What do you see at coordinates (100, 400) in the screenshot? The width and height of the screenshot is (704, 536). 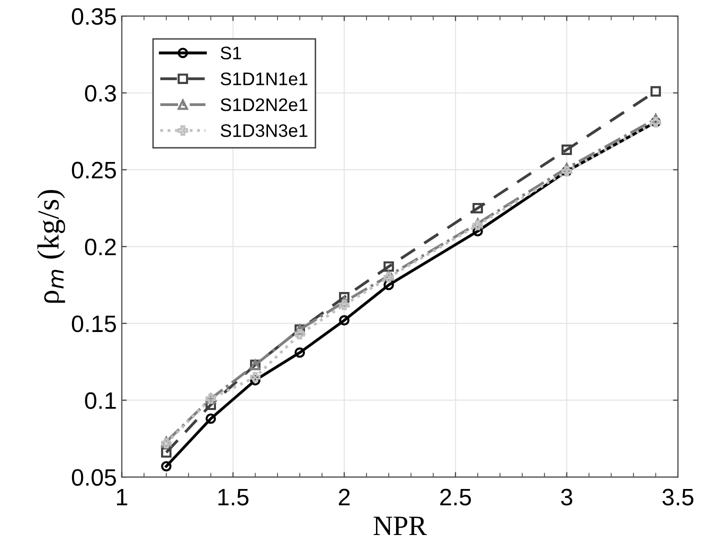 I see `y-tick-label: 0.1` at bounding box center [100, 400].